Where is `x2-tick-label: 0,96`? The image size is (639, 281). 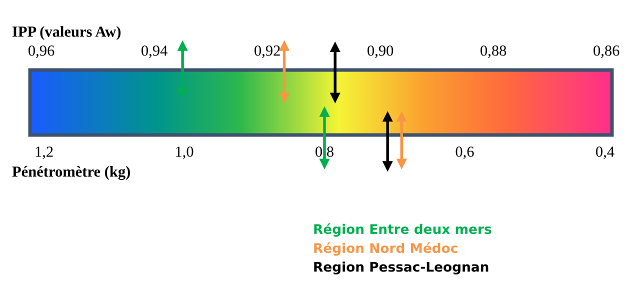 x2-tick-label: 0,96 is located at coordinates (41, 51).